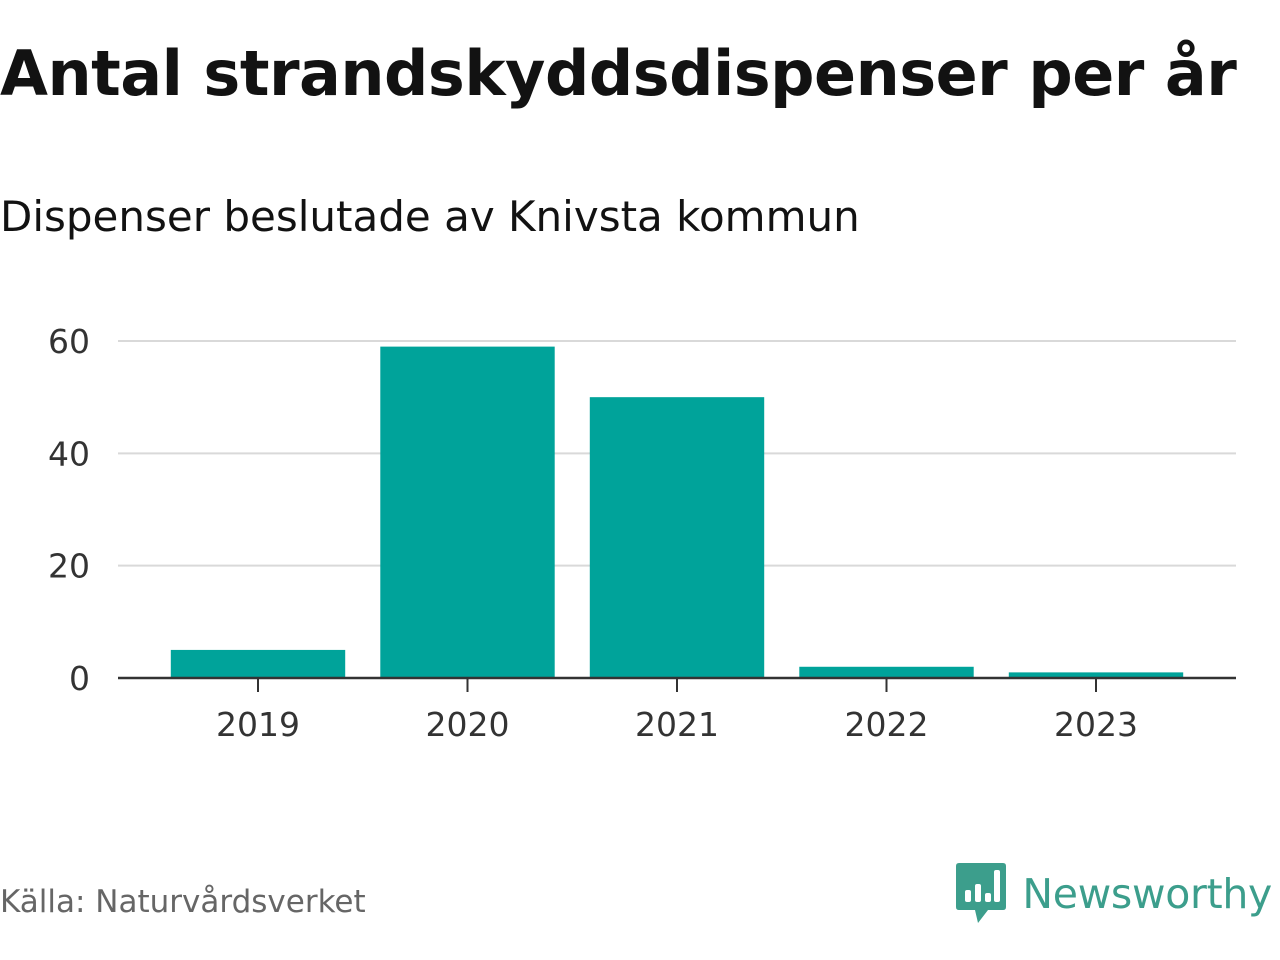 This screenshot has width=1280, height=960. I want to click on y-tick-label: 20, so click(69, 566).